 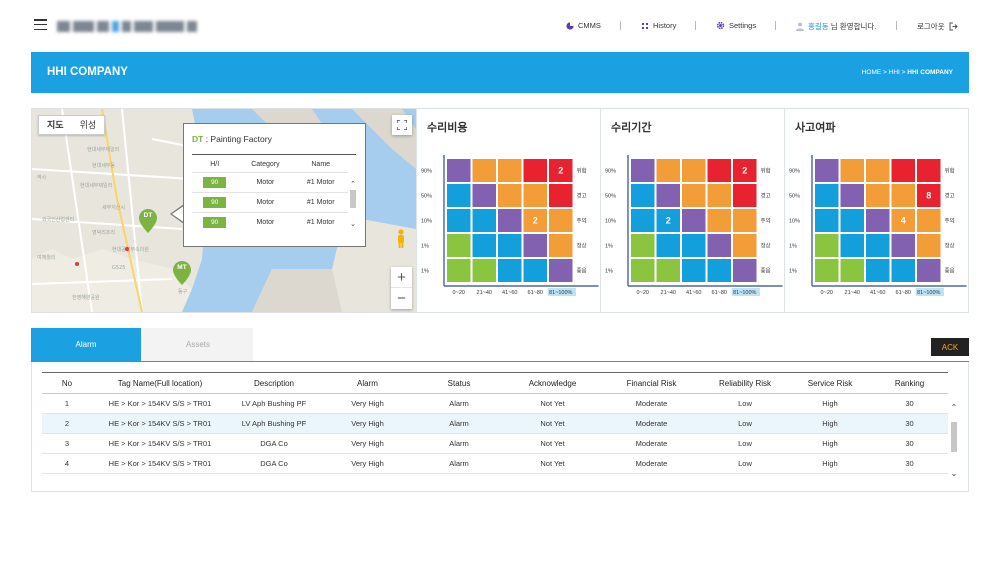 I want to click on nav-settings: Settings, so click(x=736, y=25).